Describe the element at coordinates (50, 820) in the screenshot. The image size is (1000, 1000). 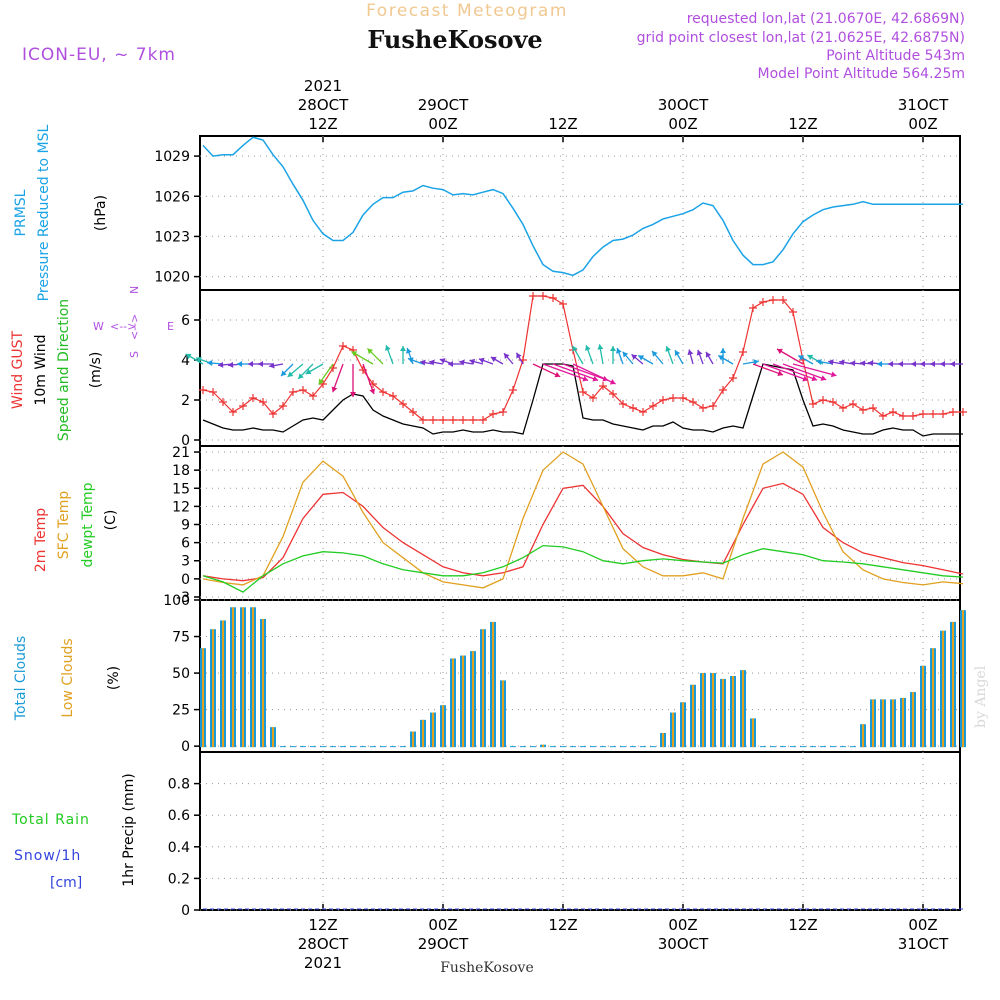
I see `total-rain-label: Total Rain` at that location.